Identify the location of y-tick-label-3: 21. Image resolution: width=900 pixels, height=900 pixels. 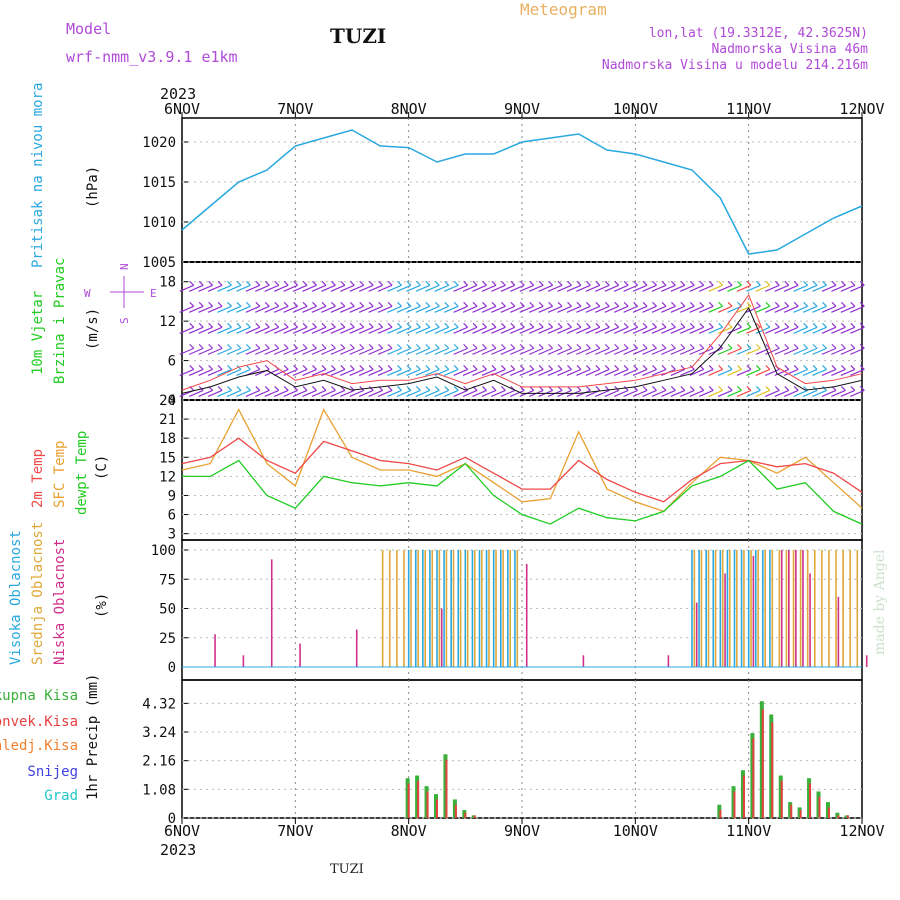
(167, 420).